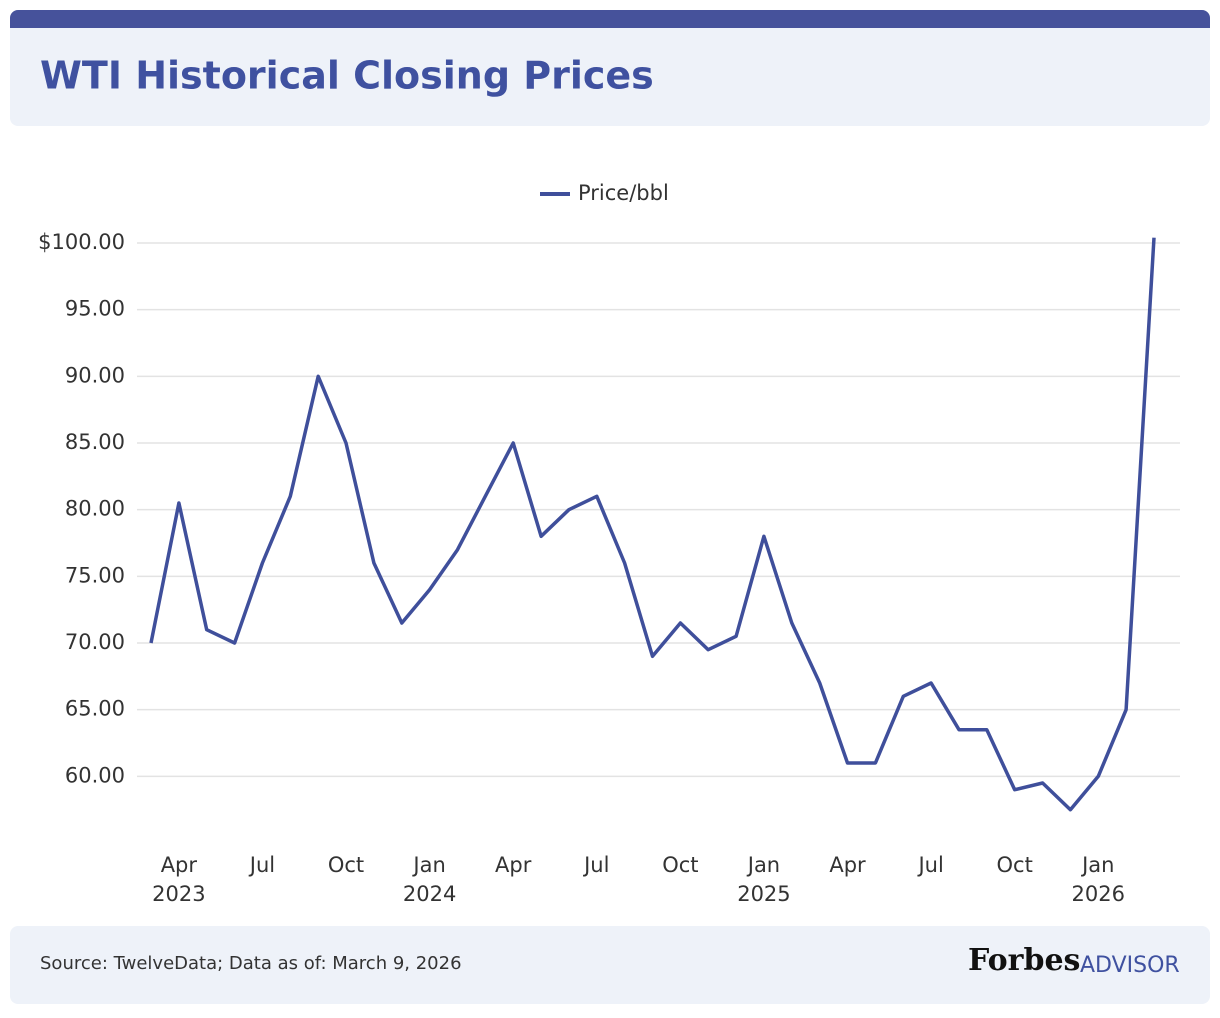 The width and height of the screenshot is (1220, 1018). Describe the element at coordinates (95, 642) in the screenshot. I see `y-tick-label: 70.00` at that location.